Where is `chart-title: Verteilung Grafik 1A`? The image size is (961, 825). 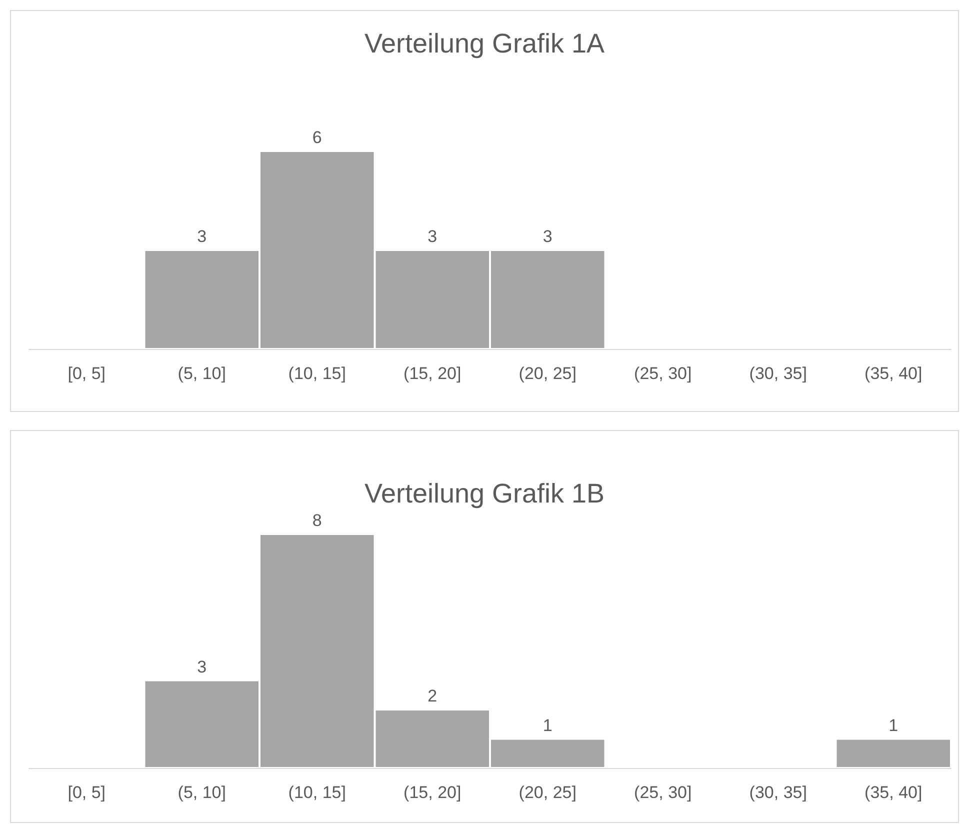
chart-title: Verteilung Grafik 1A is located at coordinates (484, 43).